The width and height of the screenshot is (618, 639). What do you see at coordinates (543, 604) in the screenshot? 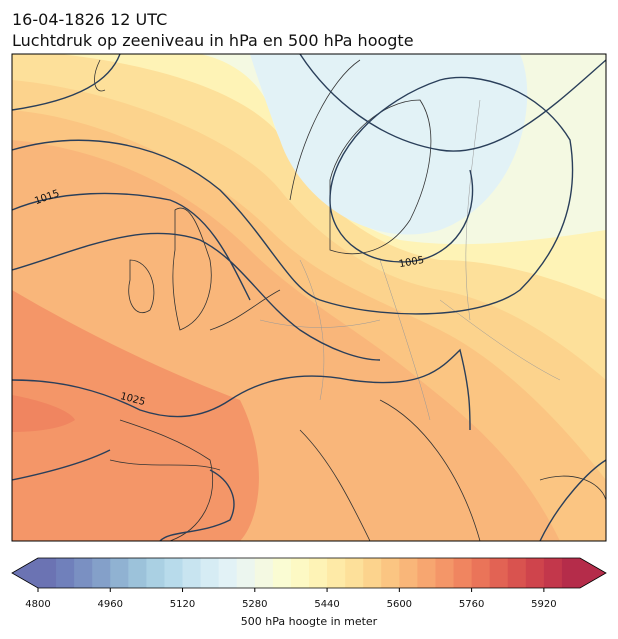
I see `colorbar-tick-label: 5920` at bounding box center [543, 604].